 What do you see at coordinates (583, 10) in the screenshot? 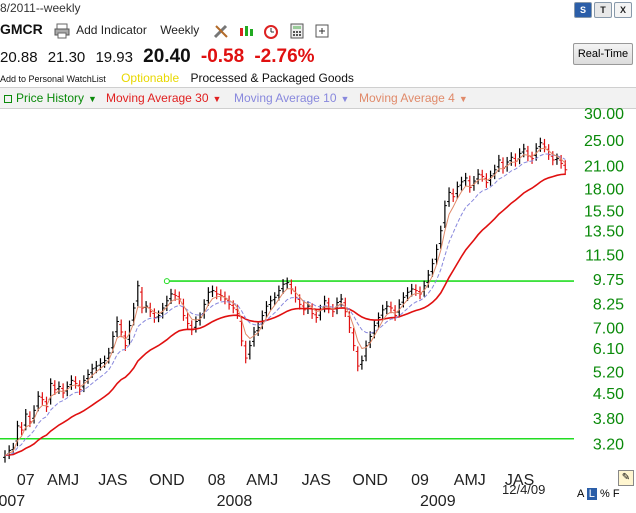
I see `share-button: S` at bounding box center [583, 10].